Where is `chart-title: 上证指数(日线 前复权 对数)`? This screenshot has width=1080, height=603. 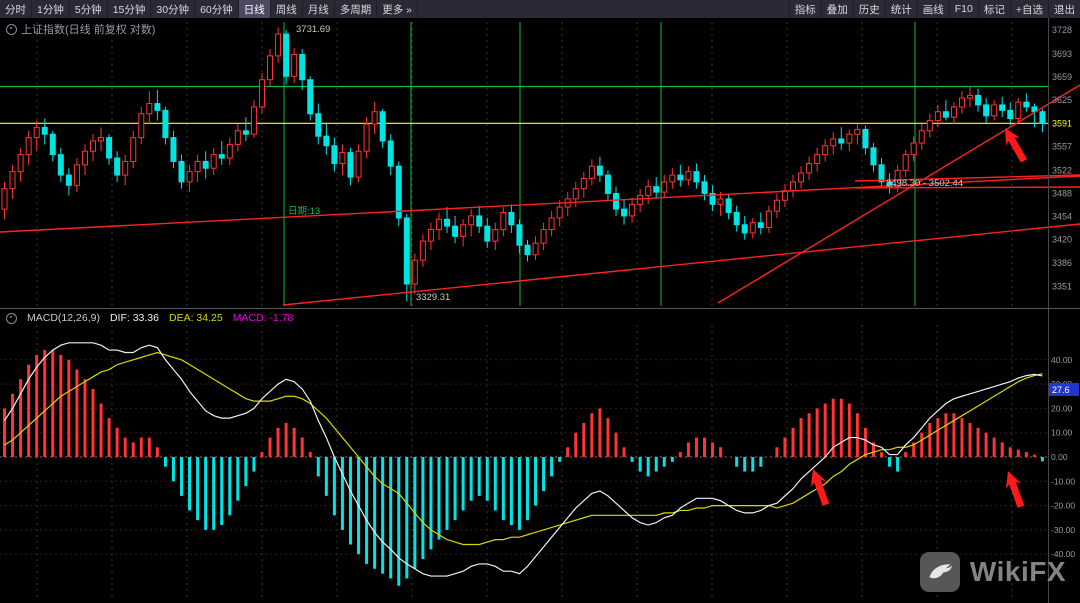
chart-title: 上证指数(日线 前复权 对数) is located at coordinates (88, 30).